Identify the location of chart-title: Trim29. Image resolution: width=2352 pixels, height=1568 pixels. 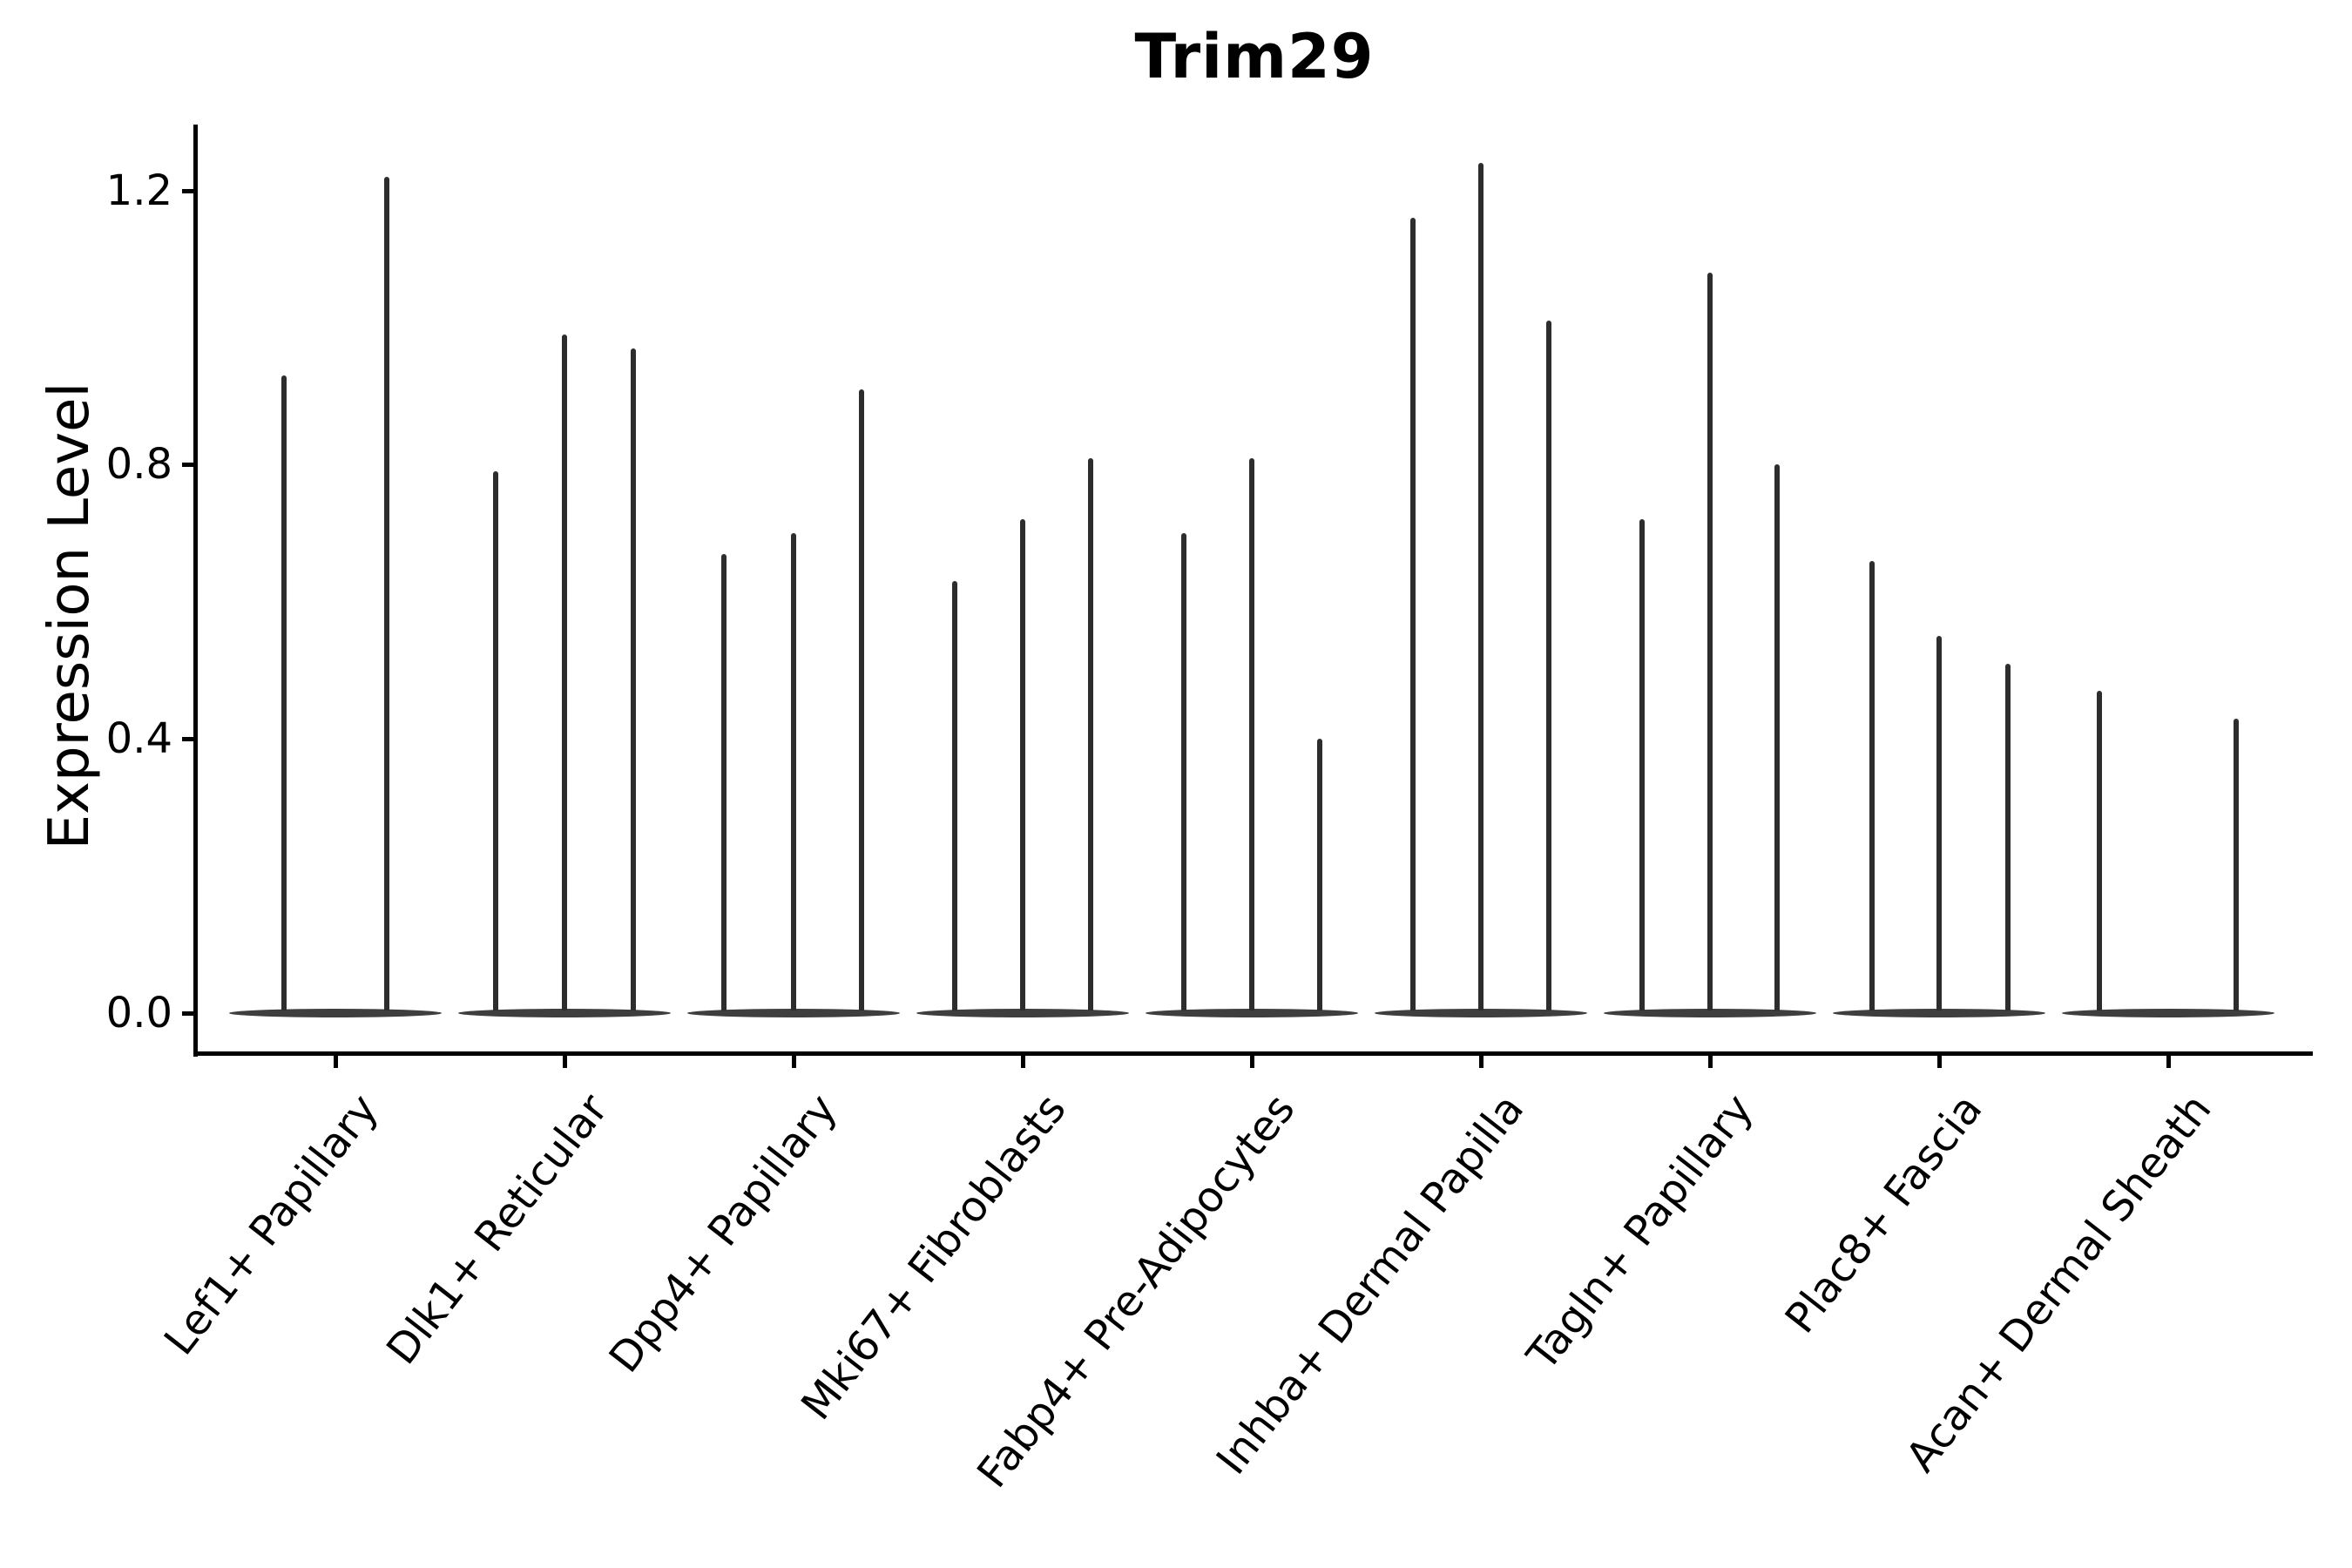
(1254, 56).